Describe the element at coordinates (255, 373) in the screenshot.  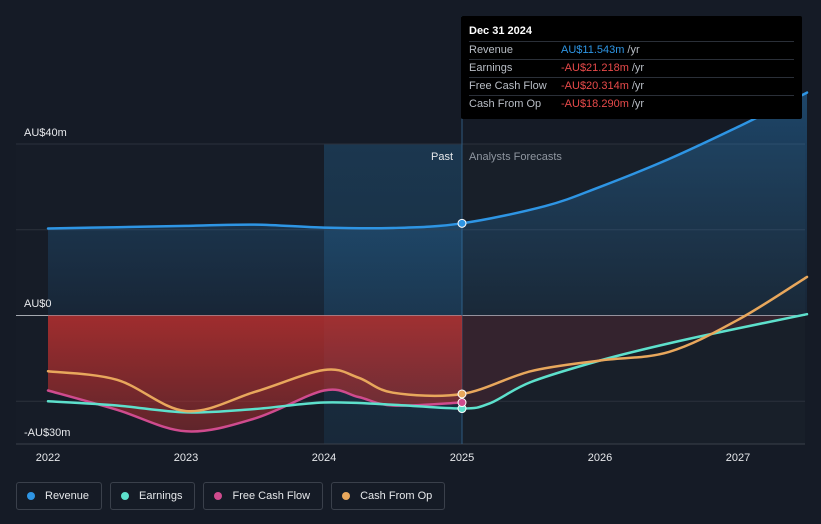
I see `loss-area` at that location.